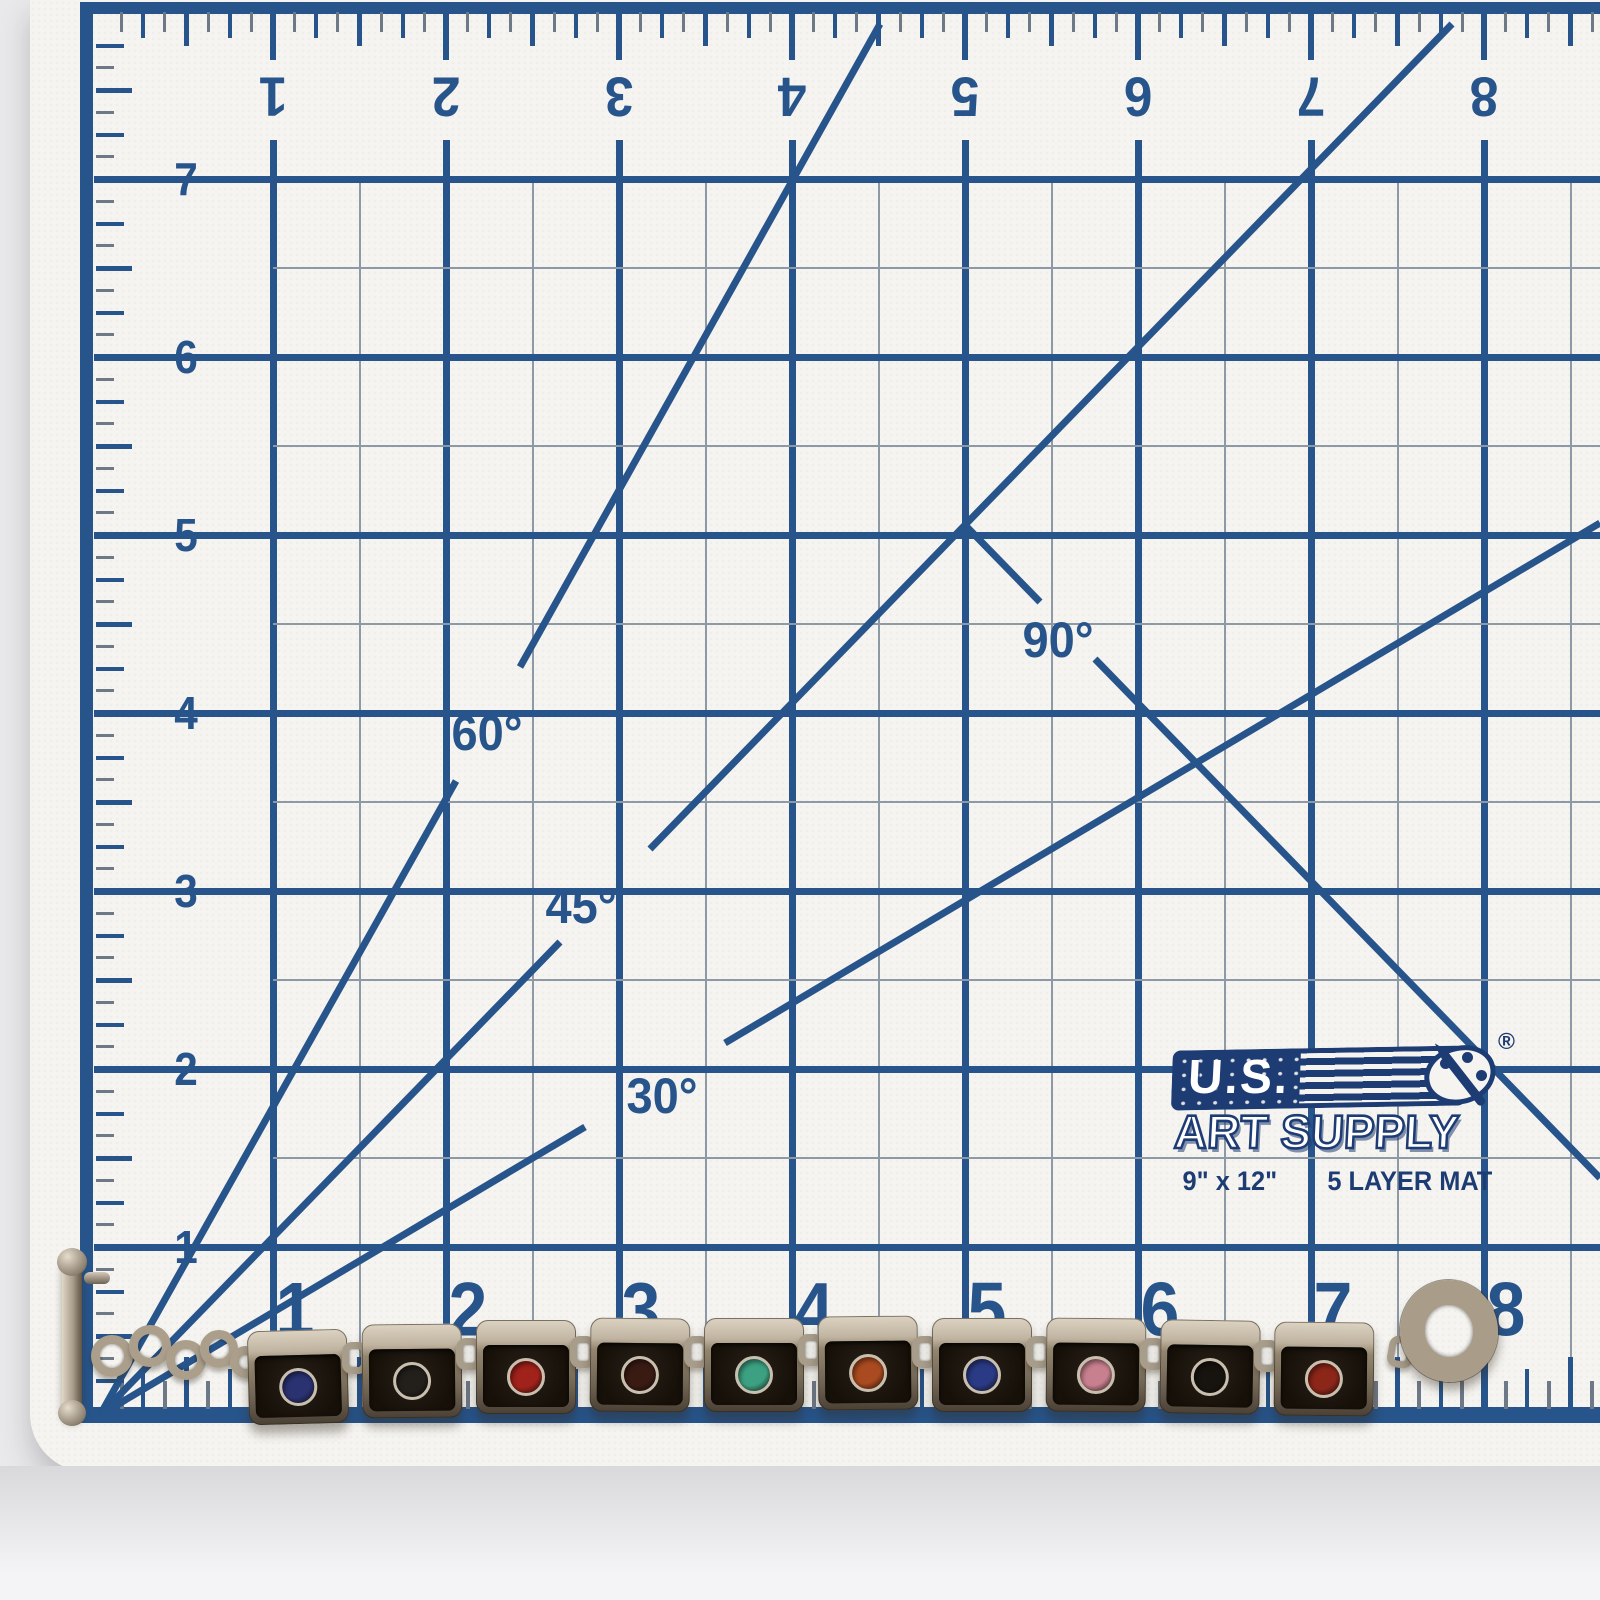  Describe the element at coordinates (840, 8) in the screenshot. I see `ruler-top-bar` at that location.